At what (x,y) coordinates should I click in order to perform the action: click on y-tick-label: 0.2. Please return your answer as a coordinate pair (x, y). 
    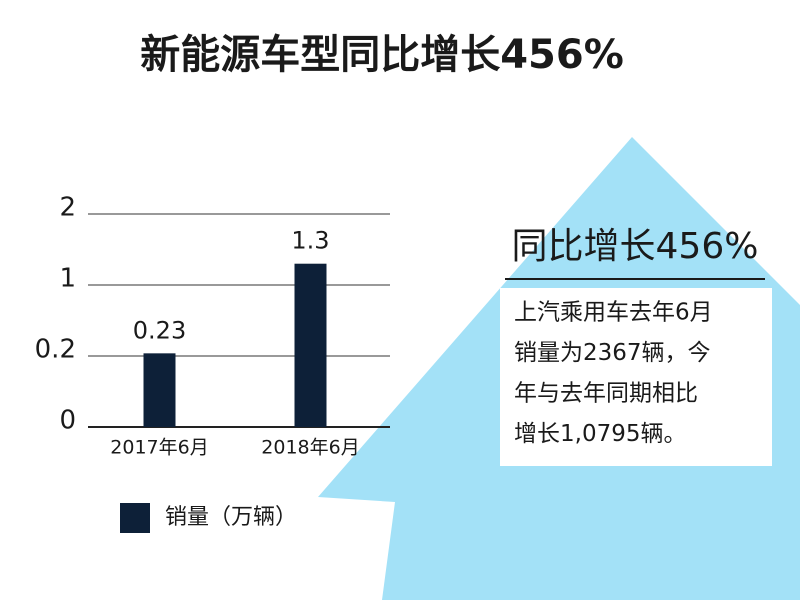
    Looking at the image, I should click on (55, 350).